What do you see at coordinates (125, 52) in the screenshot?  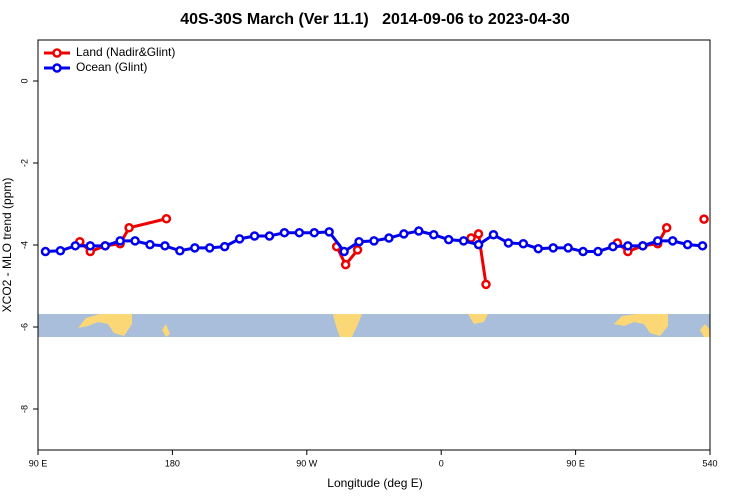 I see `legend-label: Land (Nadir&Glint)` at bounding box center [125, 52].